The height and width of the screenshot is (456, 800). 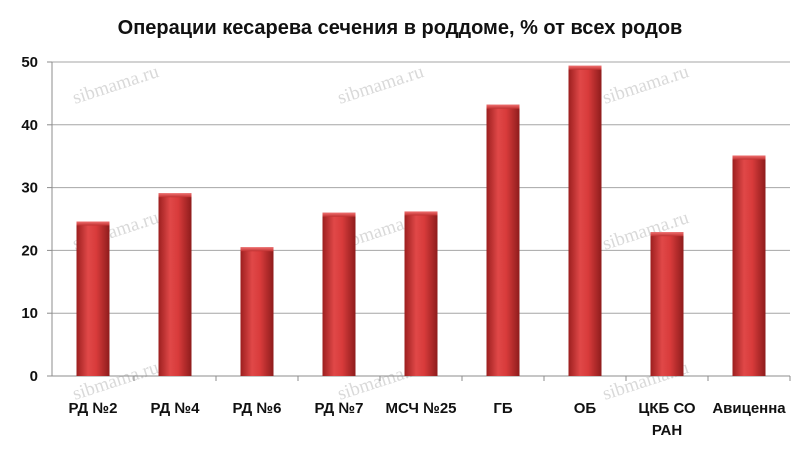 I want to click on x-tick-label: МСЧ №25, so click(x=420, y=408).